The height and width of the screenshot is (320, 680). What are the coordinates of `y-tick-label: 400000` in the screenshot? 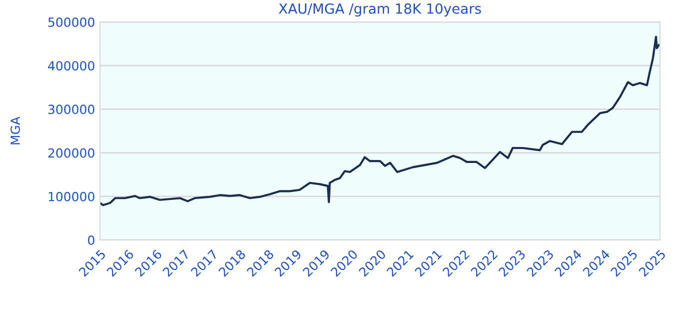 It's located at (71, 66).